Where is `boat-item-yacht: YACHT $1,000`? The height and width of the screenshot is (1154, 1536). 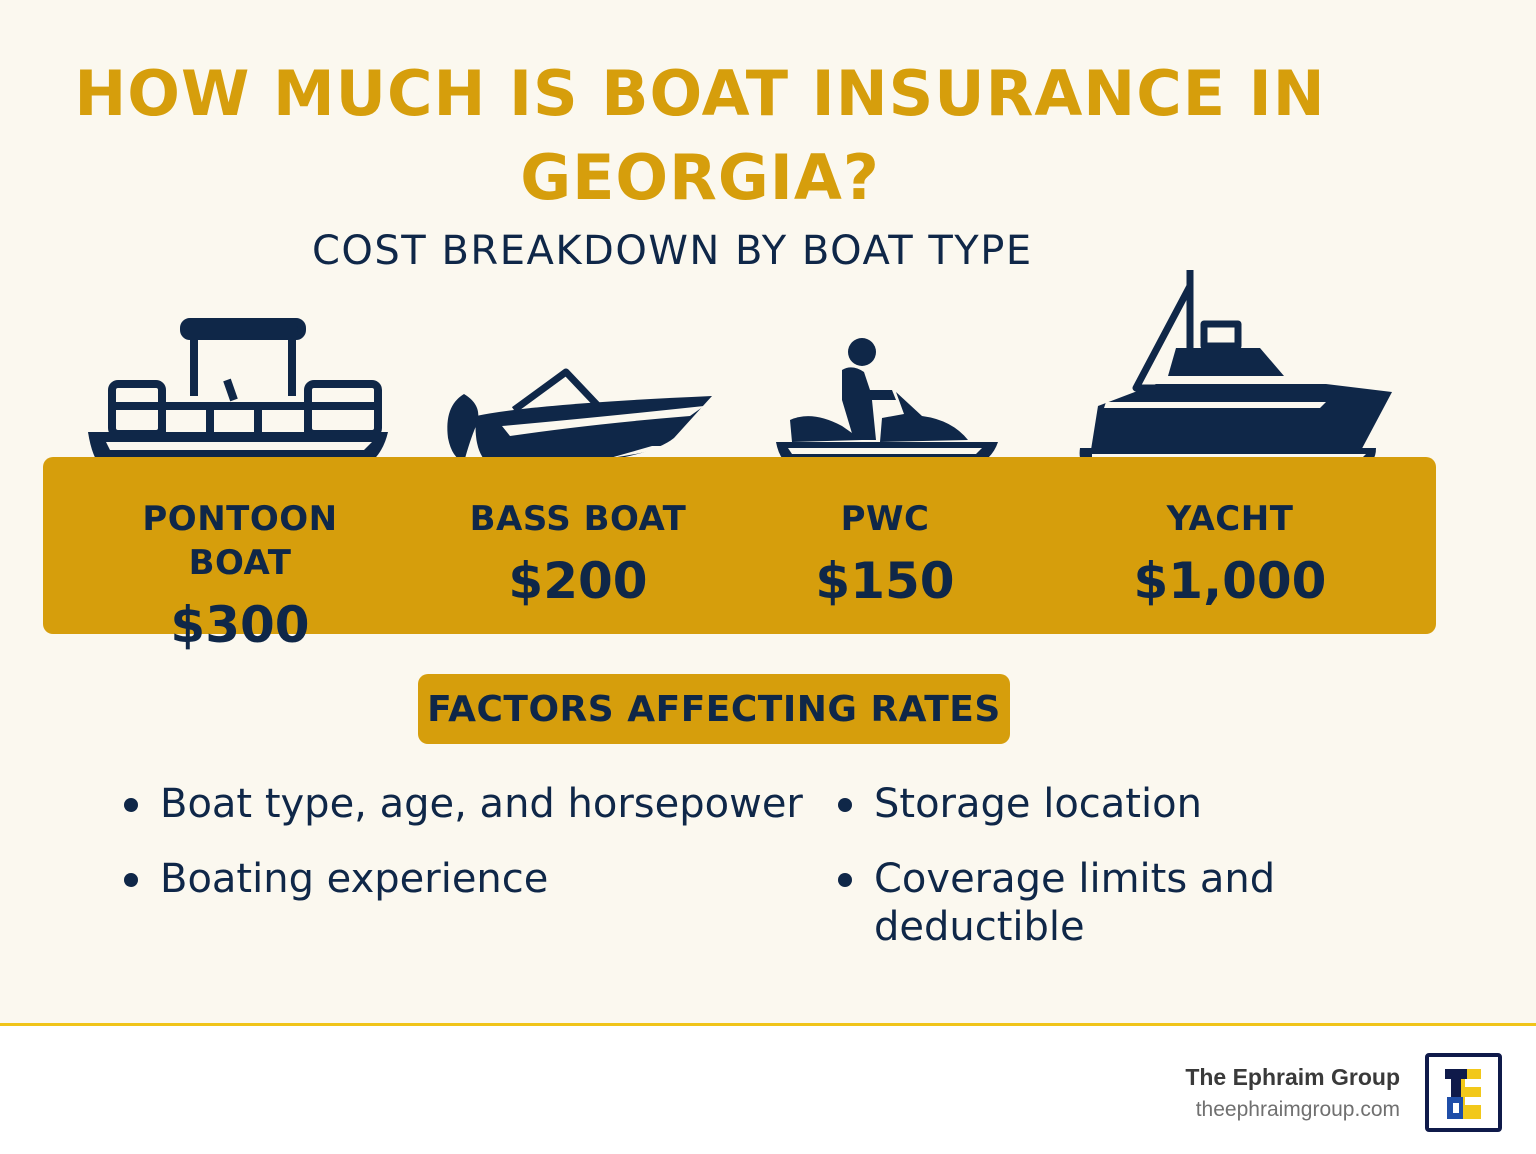 boat-item-yacht: YACHT $1,000 is located at coordinates (1230, 555).